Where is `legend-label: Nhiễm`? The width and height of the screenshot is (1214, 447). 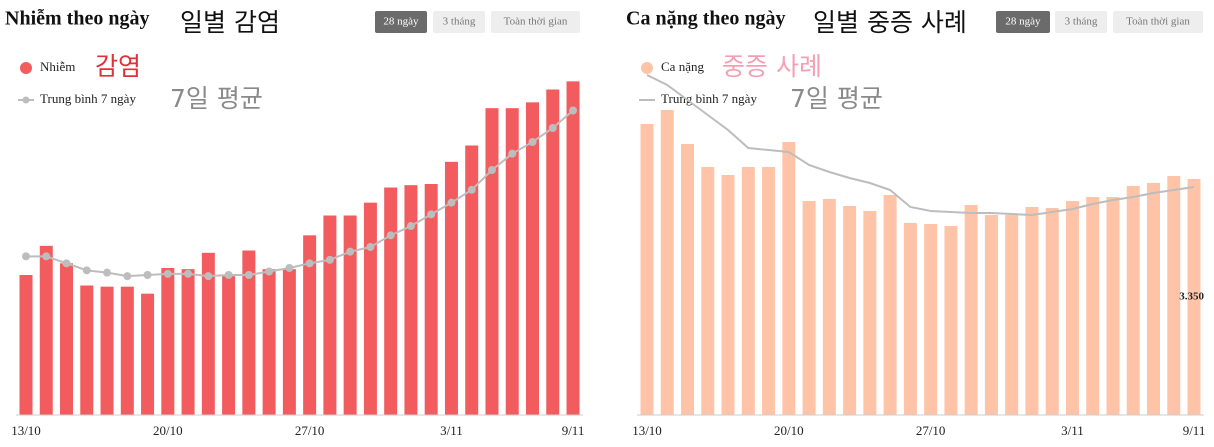
legend-label: Nhiễm is located at coordinates (57, 66).